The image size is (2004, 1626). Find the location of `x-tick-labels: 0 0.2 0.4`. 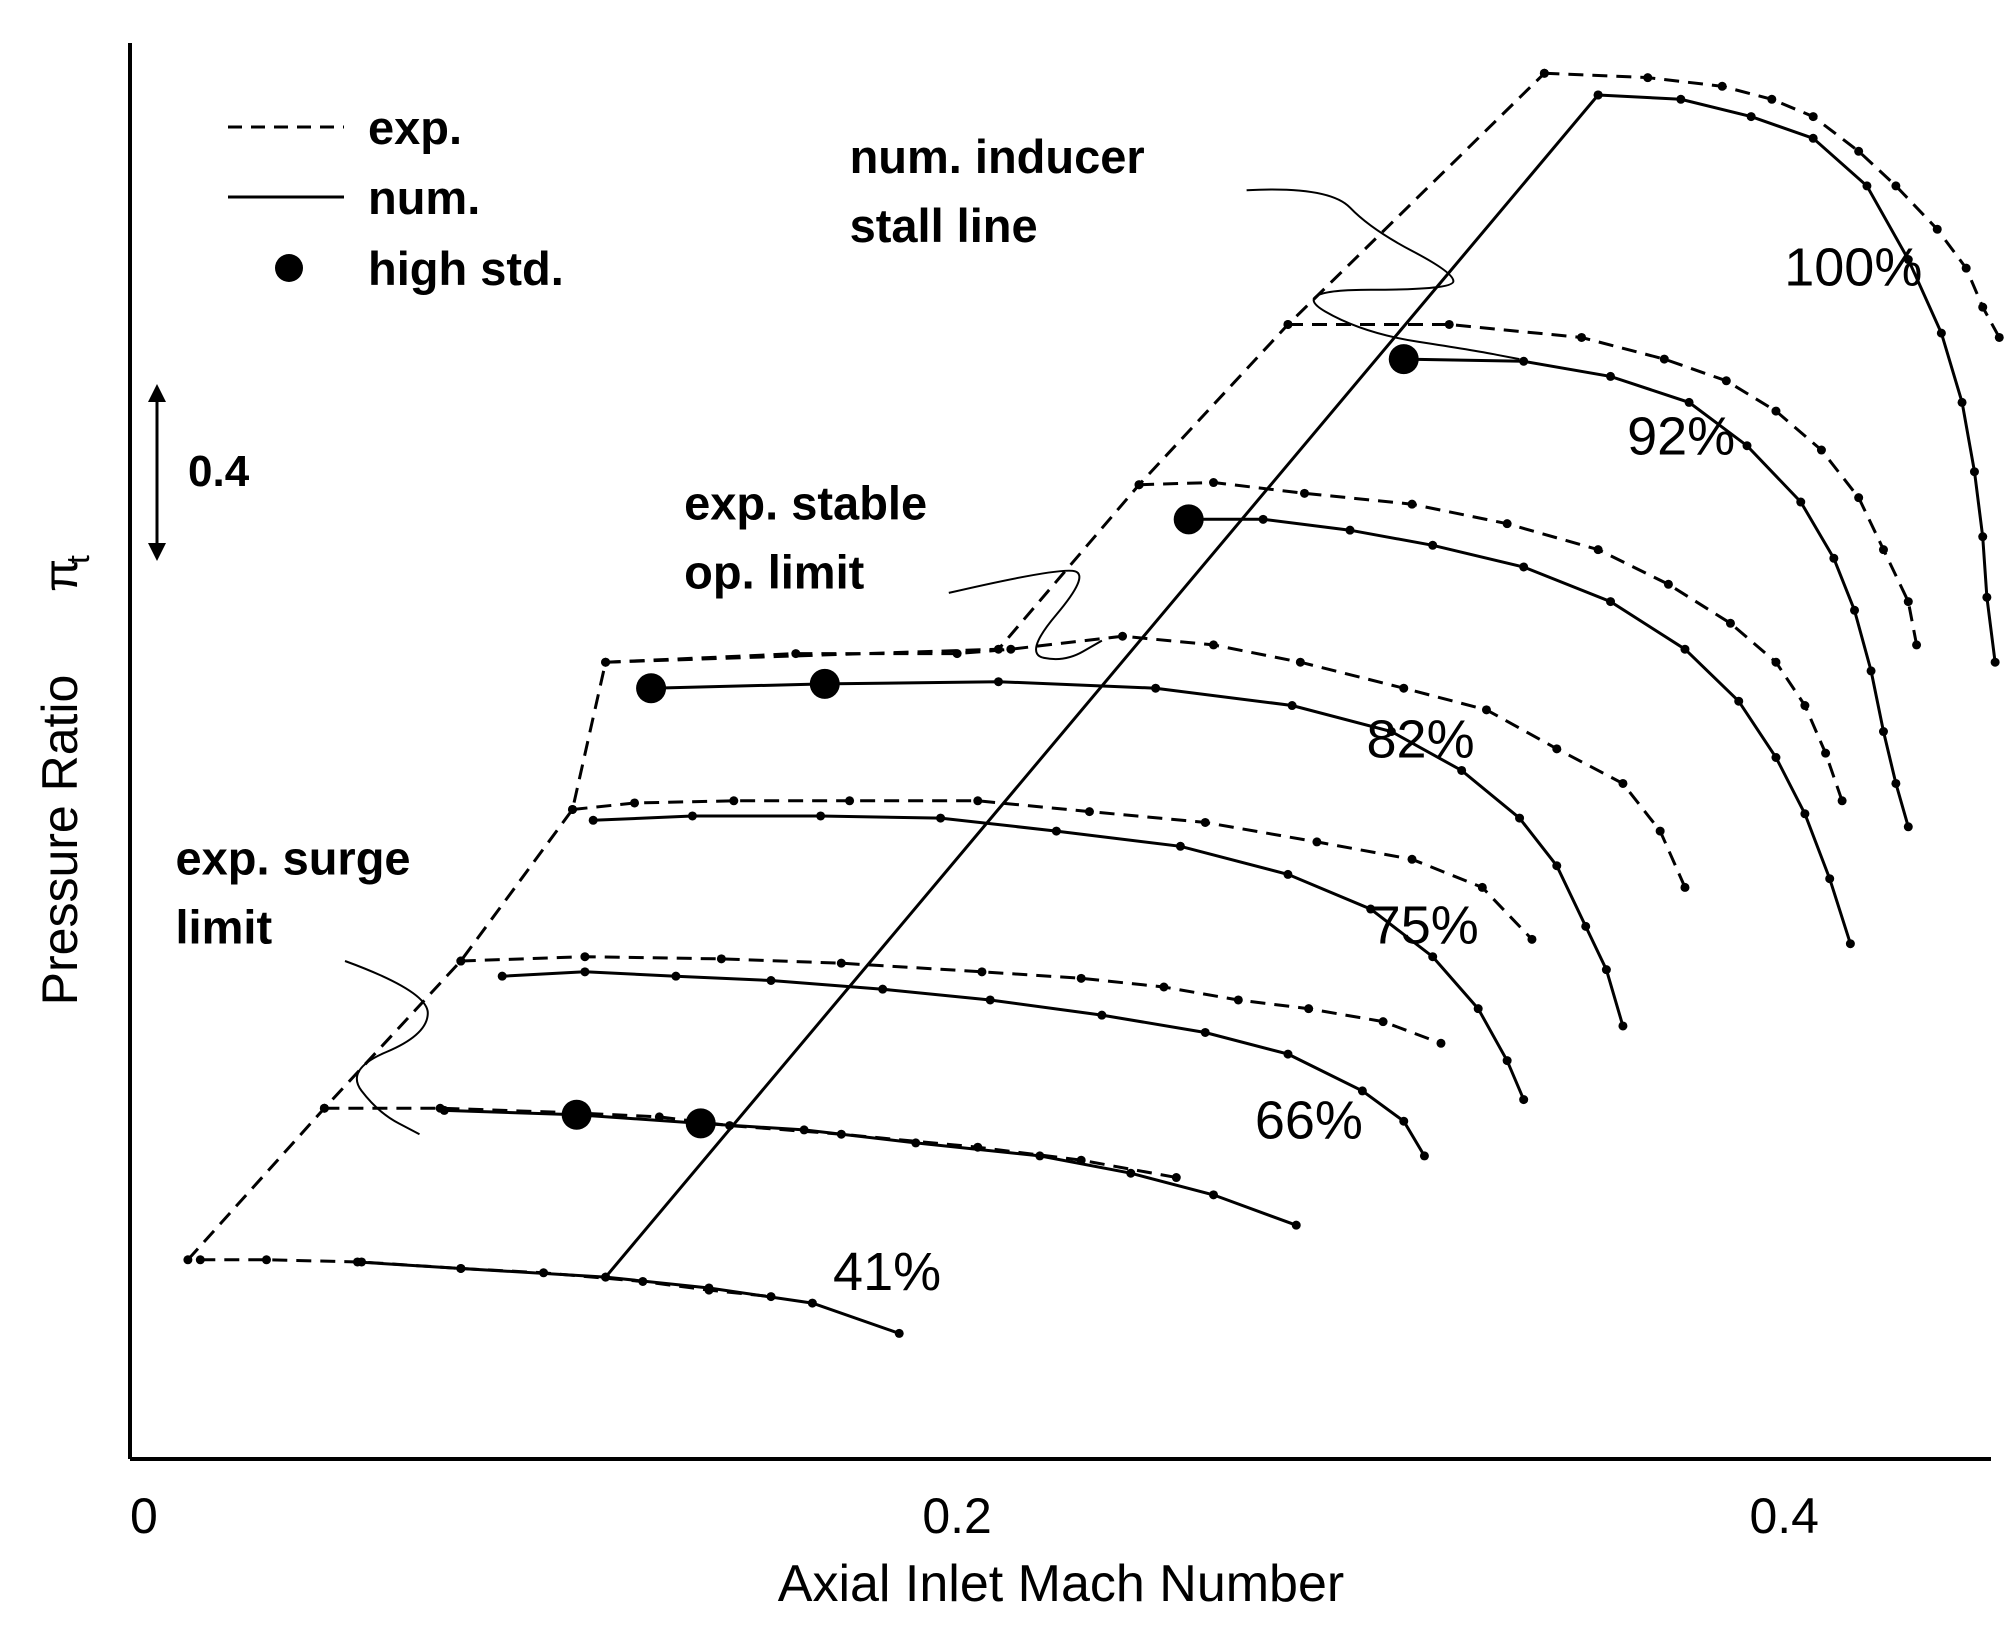

x-tick-labels: 0 0.2 0.4 is located at coordinates (974, 1516).